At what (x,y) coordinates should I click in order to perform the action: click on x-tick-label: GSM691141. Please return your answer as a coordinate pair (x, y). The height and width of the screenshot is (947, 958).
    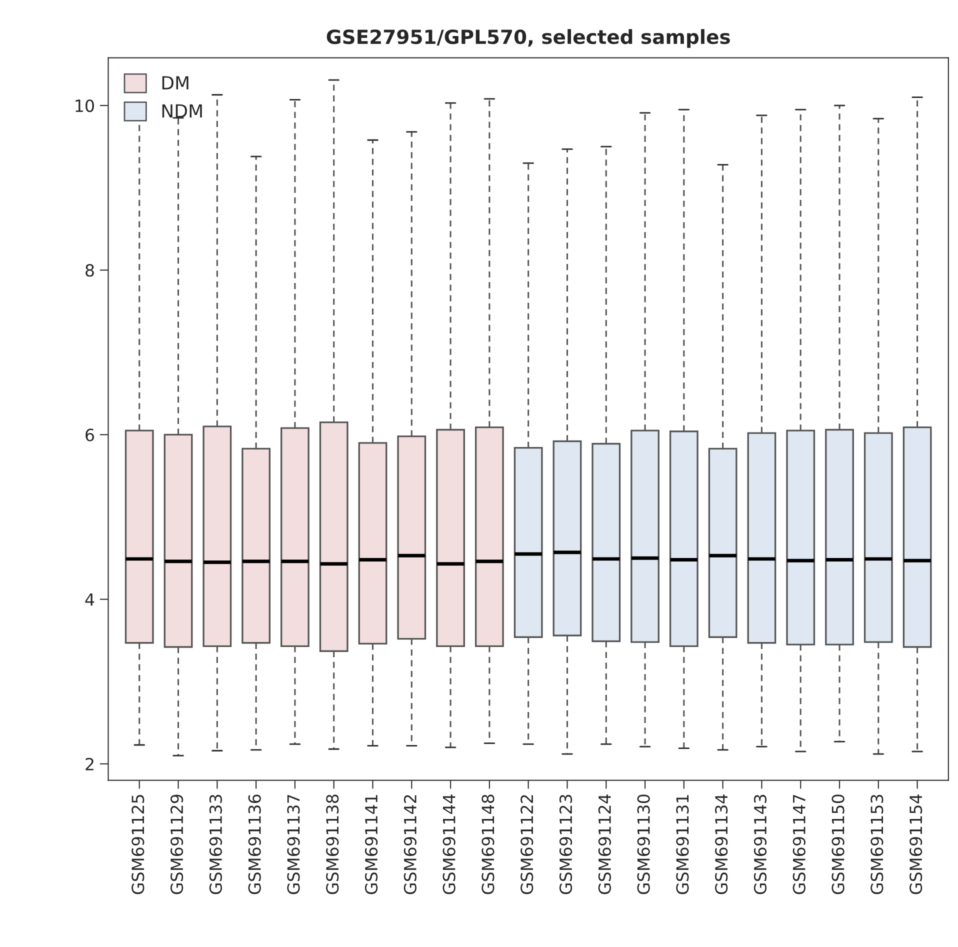
    Looking at the image, I should click on (371, 844).